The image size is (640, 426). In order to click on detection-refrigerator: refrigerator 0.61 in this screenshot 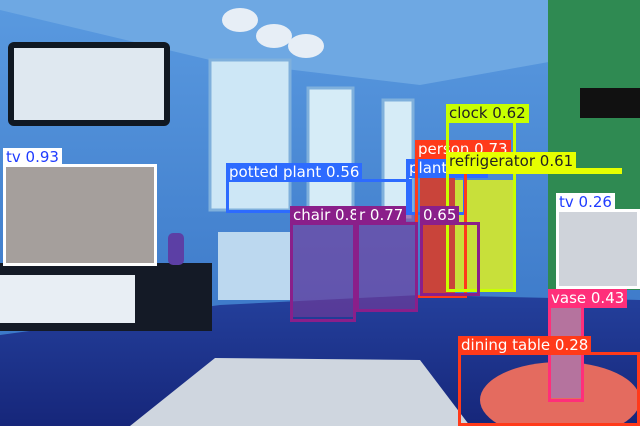, I will do `click(534, 163)`.